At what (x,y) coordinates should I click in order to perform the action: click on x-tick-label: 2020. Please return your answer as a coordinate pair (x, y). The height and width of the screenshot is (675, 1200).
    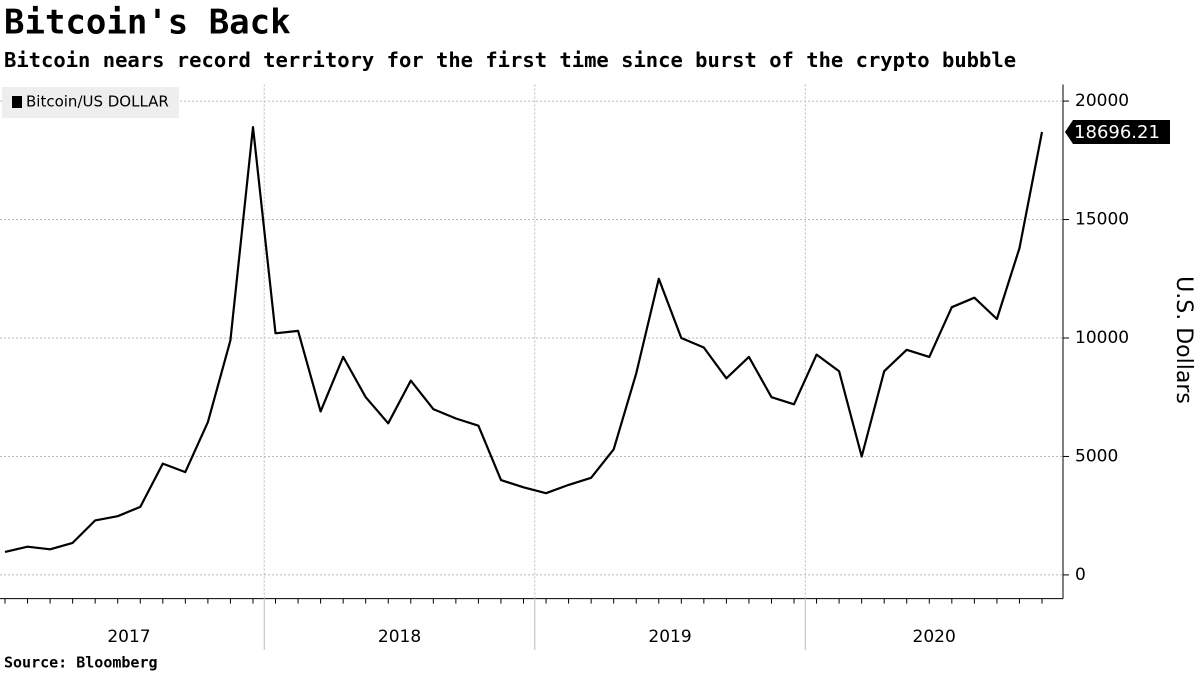
    Looking at the image, I should click on (934, 637).